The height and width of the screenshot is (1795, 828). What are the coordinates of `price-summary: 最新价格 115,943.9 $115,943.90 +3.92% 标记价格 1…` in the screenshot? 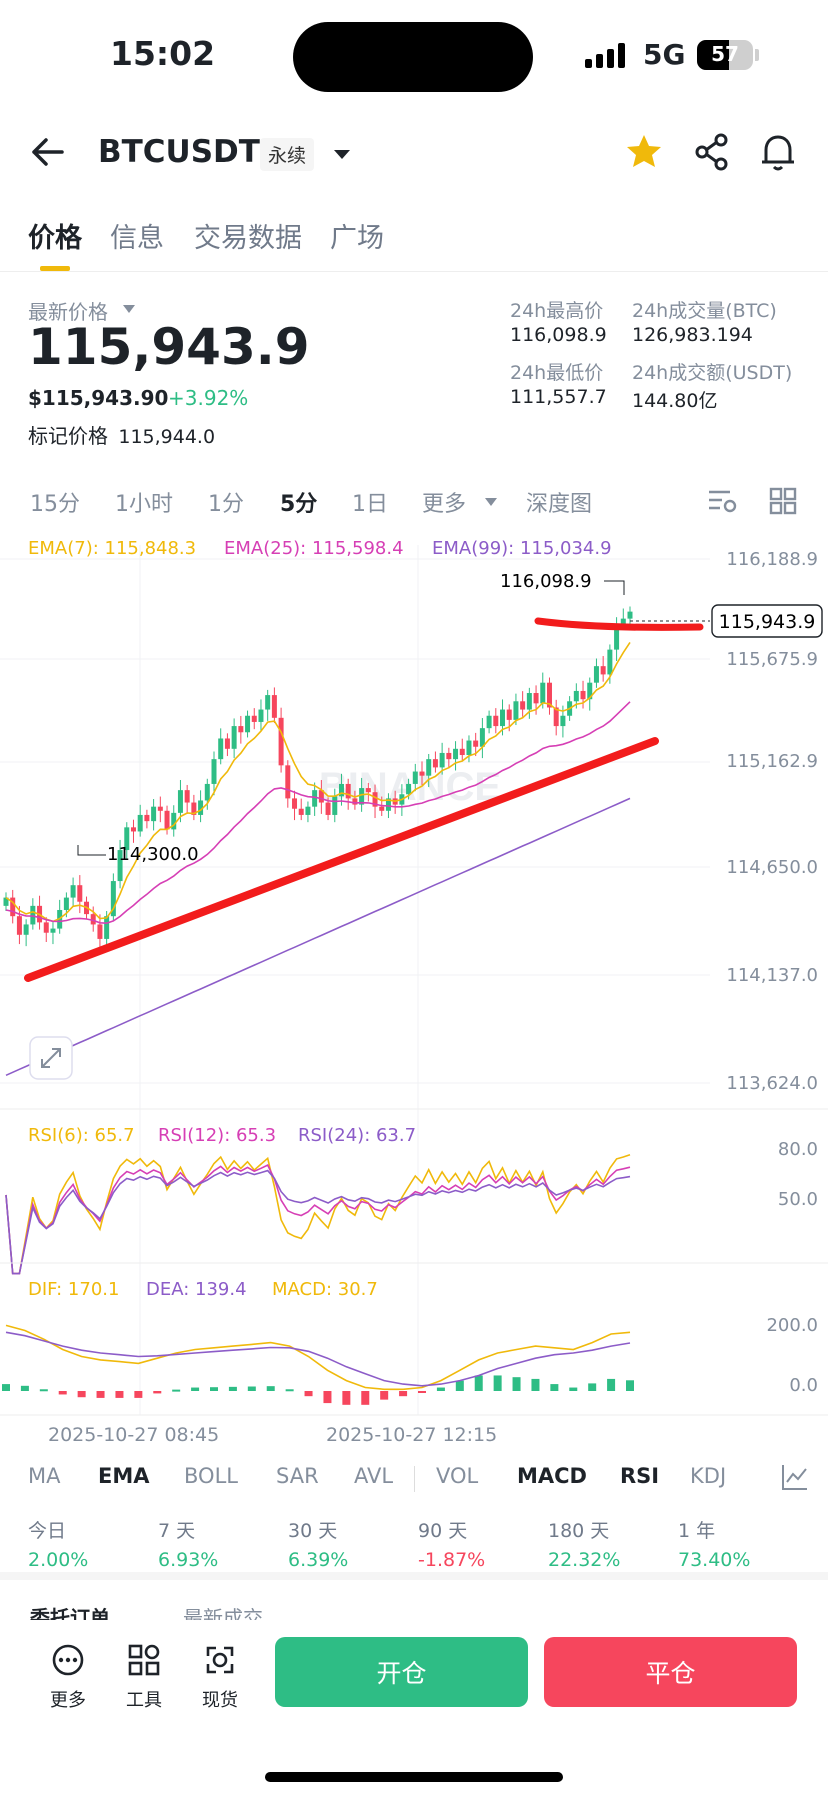 It's located at (414, 375).